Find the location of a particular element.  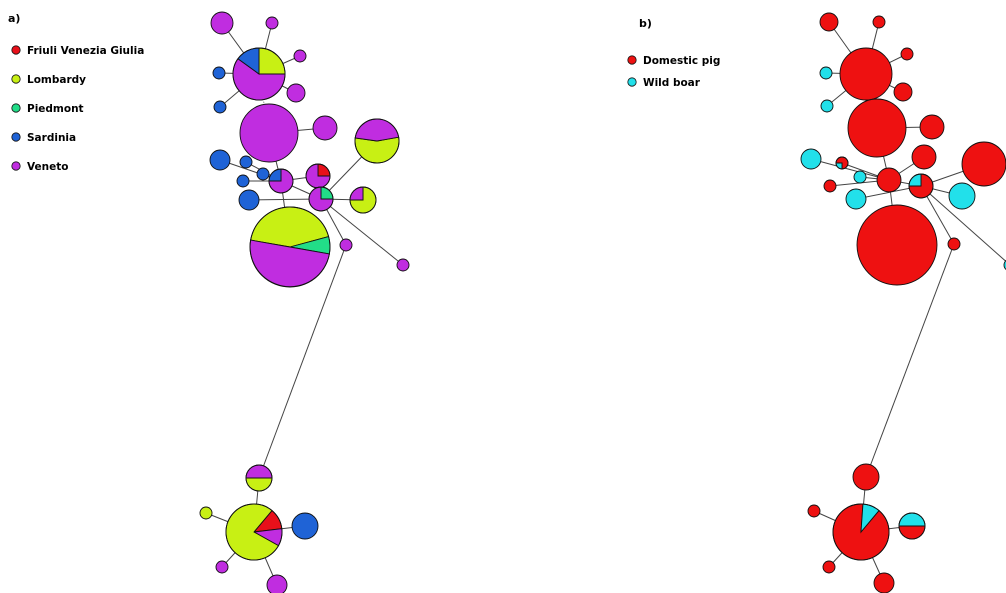

legend-item: Domestic pig is located at coordinates (673, 61).